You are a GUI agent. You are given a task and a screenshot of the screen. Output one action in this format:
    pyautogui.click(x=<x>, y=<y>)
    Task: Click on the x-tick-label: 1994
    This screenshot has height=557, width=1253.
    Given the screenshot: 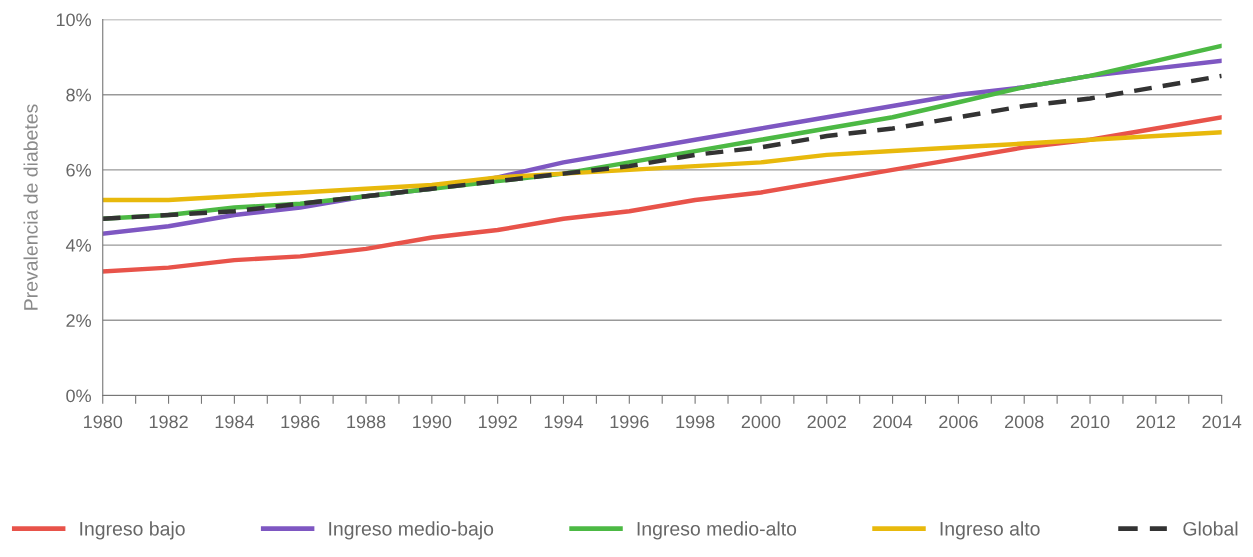 What is the action you would take?
    pyautogui.click(x=564, y=422)
    